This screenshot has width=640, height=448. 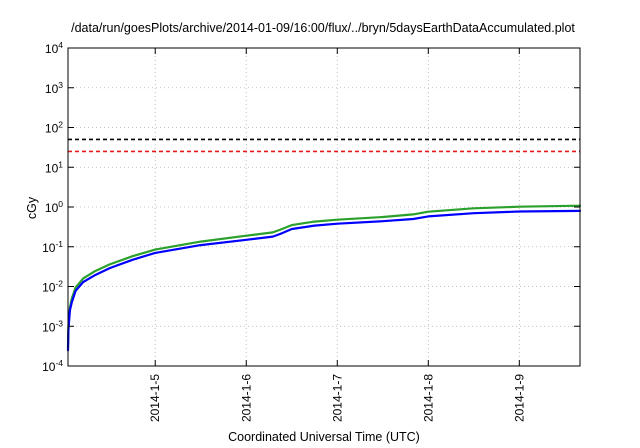 What do you see at coordinates (519, 398) in the screenshot?
I see `x-tick-label: 2014-1-9` at bounding box center [519, 398].